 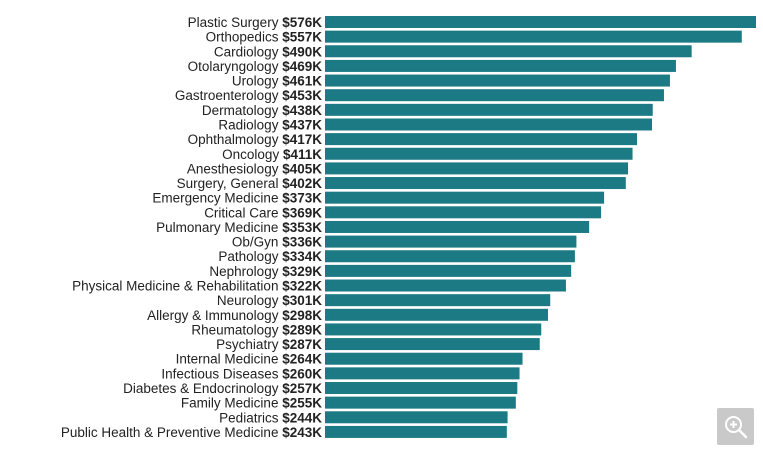 I want to click on category-label: Anesthesiology, so click(x=234, y=168).